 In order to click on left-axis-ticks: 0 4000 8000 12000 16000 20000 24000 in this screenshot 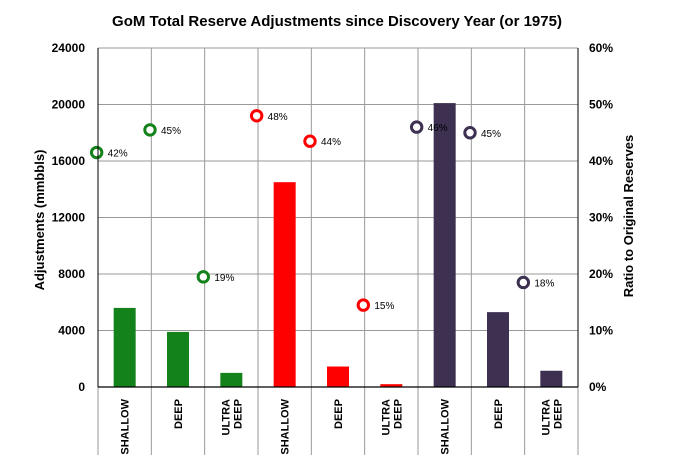, I will do `click(69, 217)`.